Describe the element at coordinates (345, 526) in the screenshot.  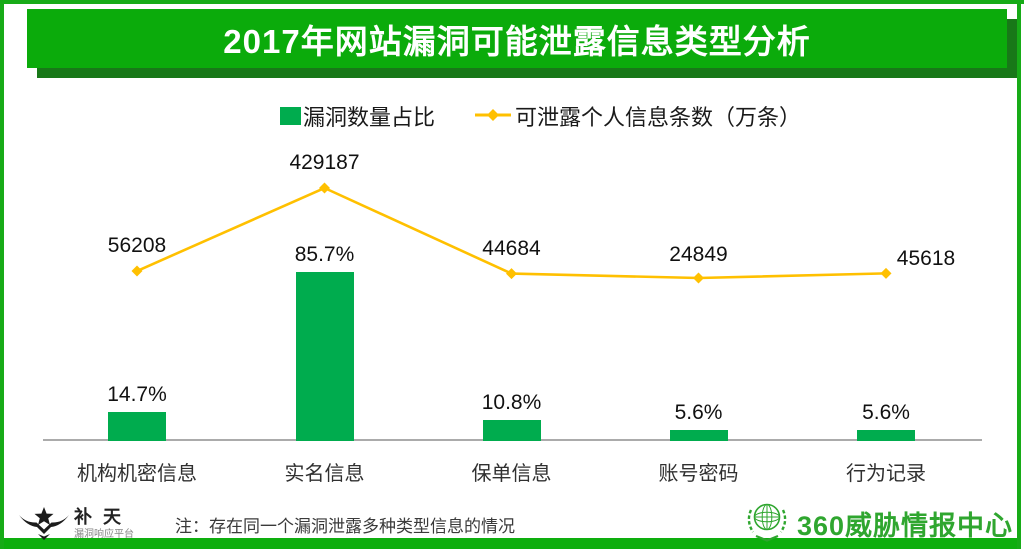
I see `footnote: 注：存在同一个漏洞泄露多种类型信息的情况` at that location.